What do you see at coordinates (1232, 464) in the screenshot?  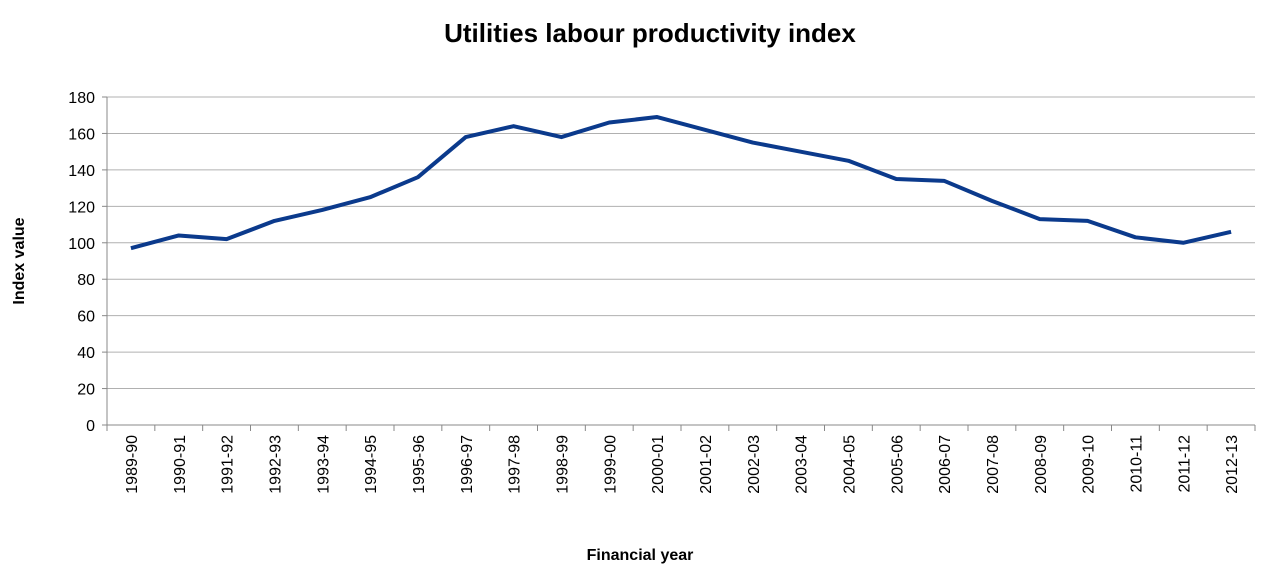 I see `x-tick-label: 2012-13` at bounding box center [1232, 464].